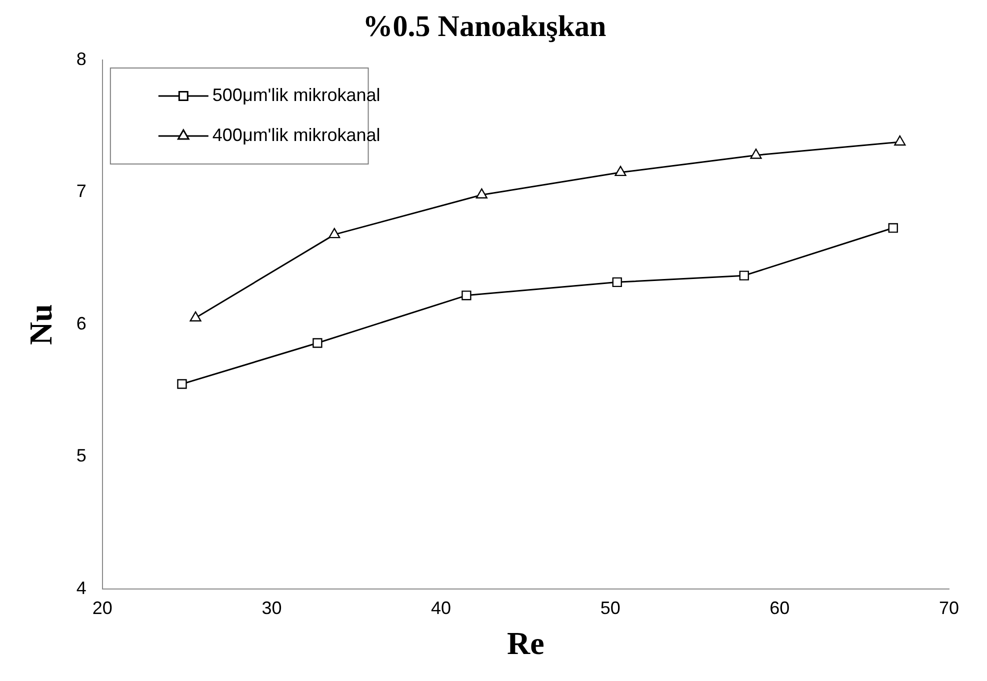  What do you see at coordinates (296, 94) in the screenshot?
I see `legend-label: 500μm'lik mikrokanal` at bounding box center [296, 94].